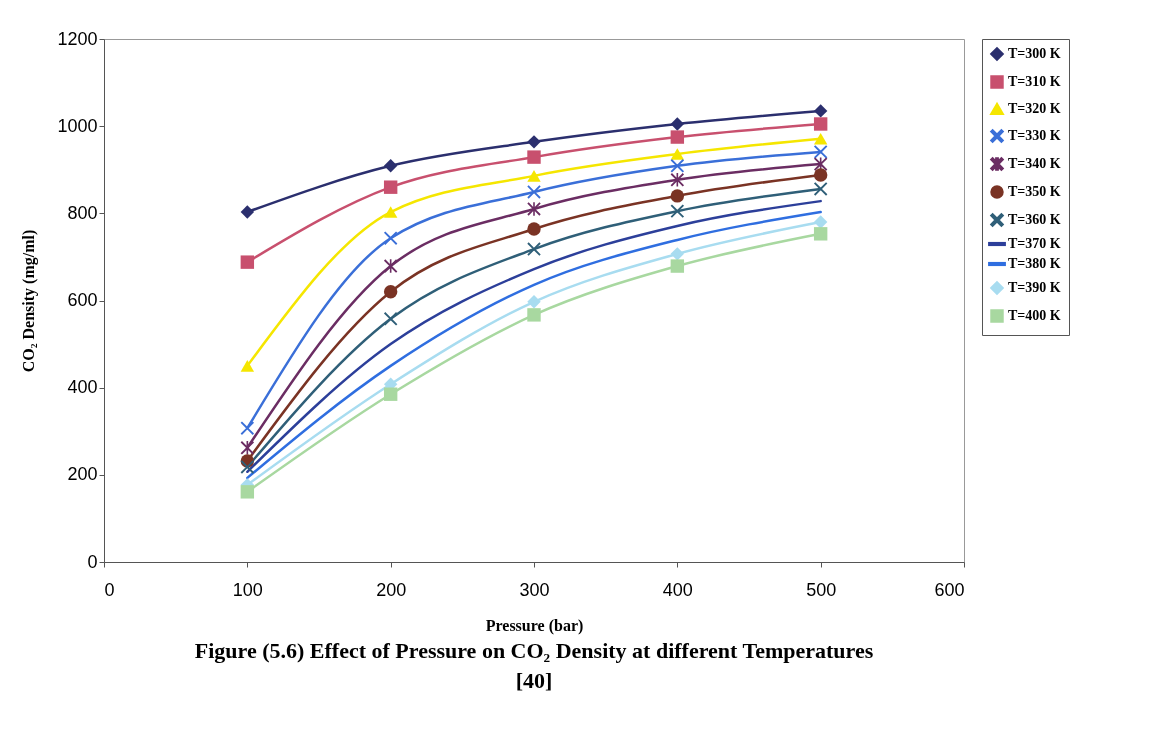 This screenshot has height=729, width=1168. Describe the element at coordinates (29, 301) in the screenshot. I see `y-axis-title: CO₂ Density (mg/ml)` at that location.